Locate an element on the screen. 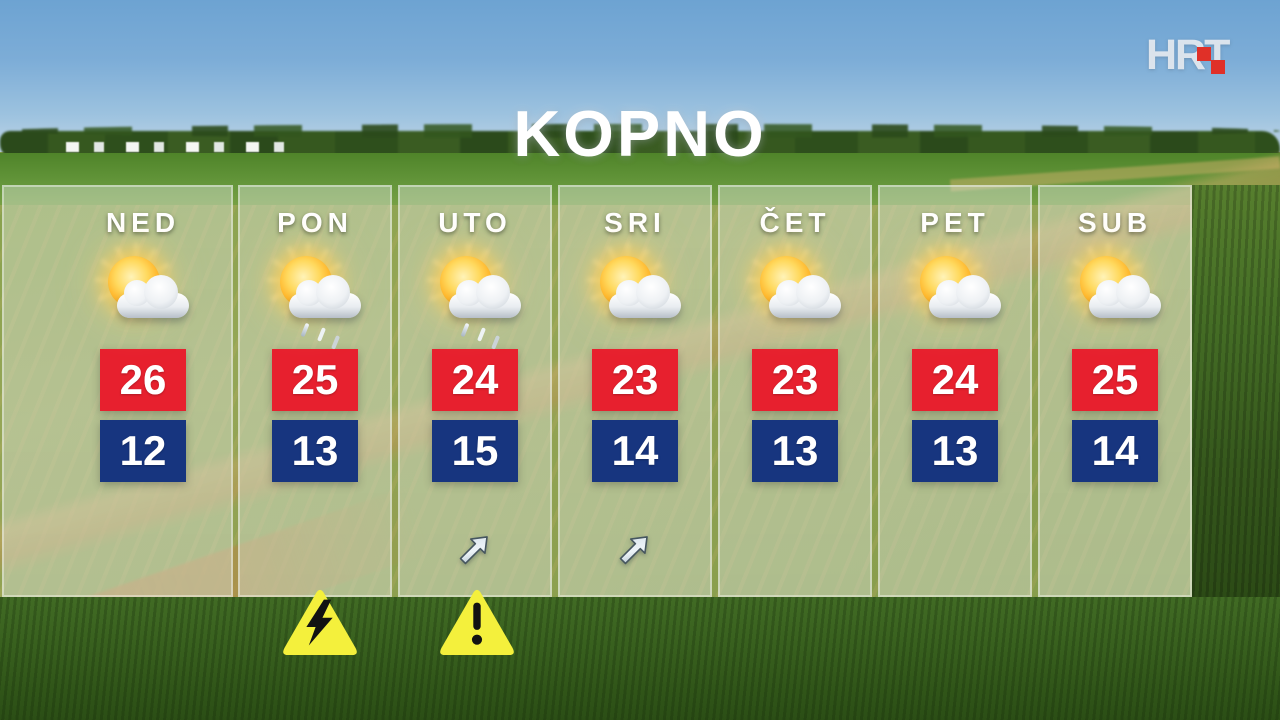  page-title: KOPNO is located at coordinates (640, 133).